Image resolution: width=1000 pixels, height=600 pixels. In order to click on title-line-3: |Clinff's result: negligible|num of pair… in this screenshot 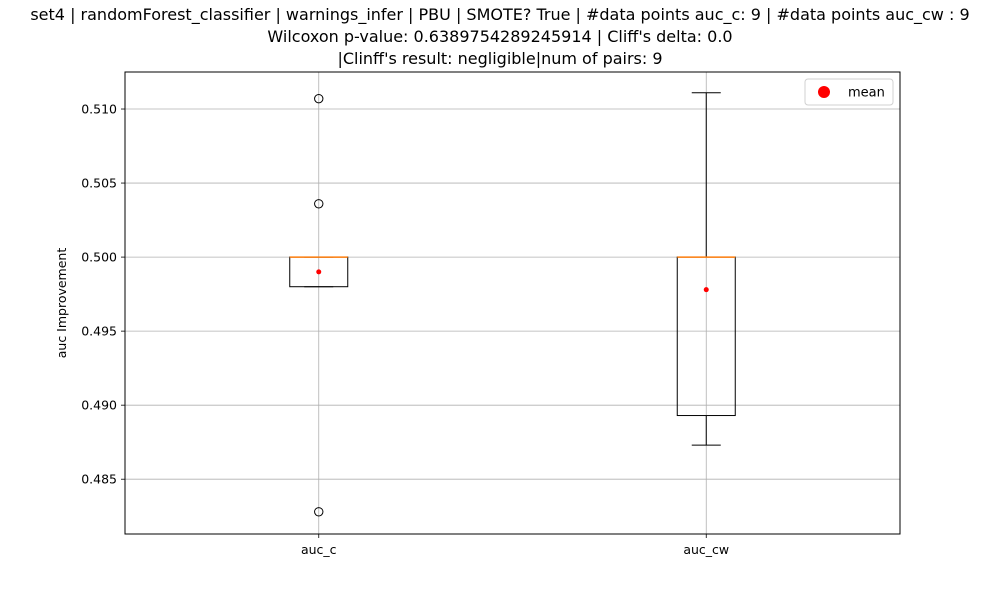, I will do `click(500, 58)`.